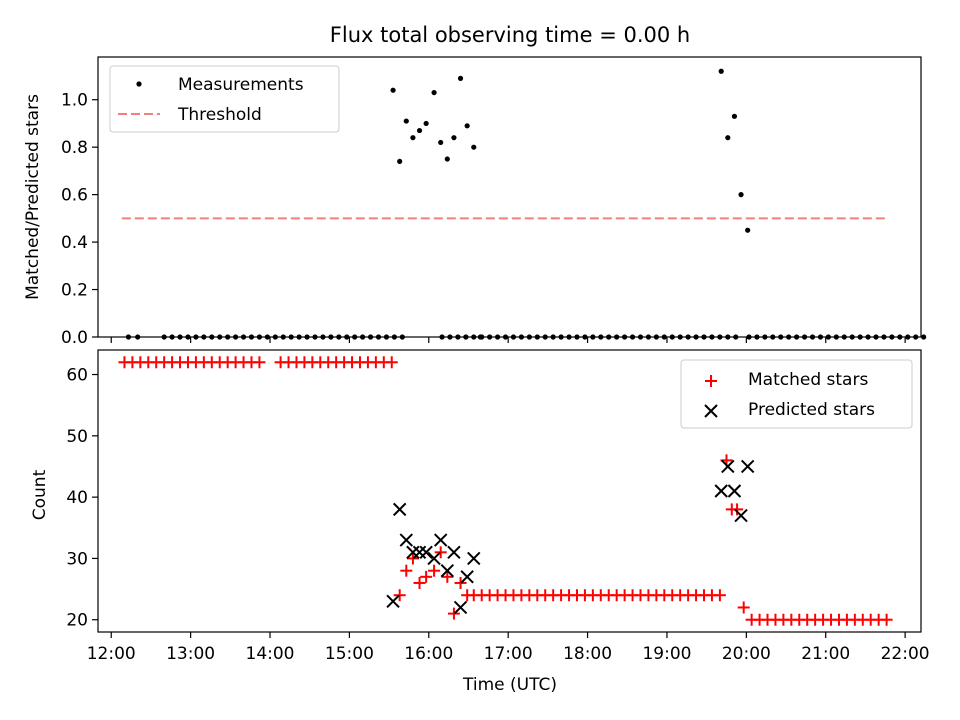 The height and width of the screenshot is (720, 960). I want to click on legend-predicted-stars: Predicted stars, so click(811, 410).